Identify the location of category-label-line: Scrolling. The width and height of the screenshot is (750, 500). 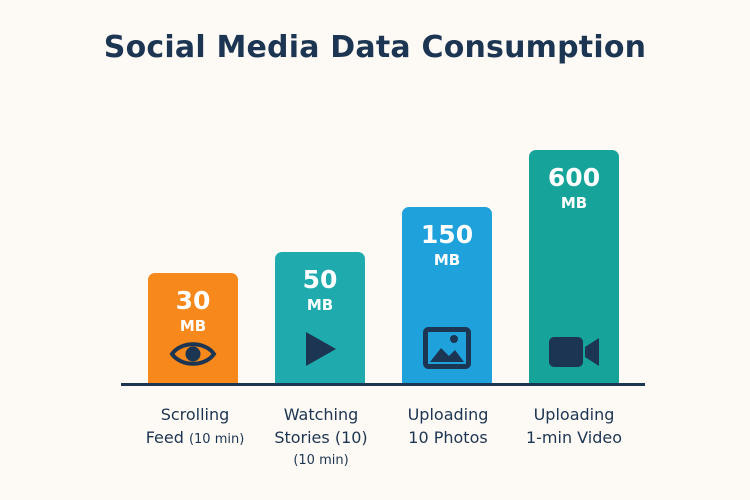
(195, 414).